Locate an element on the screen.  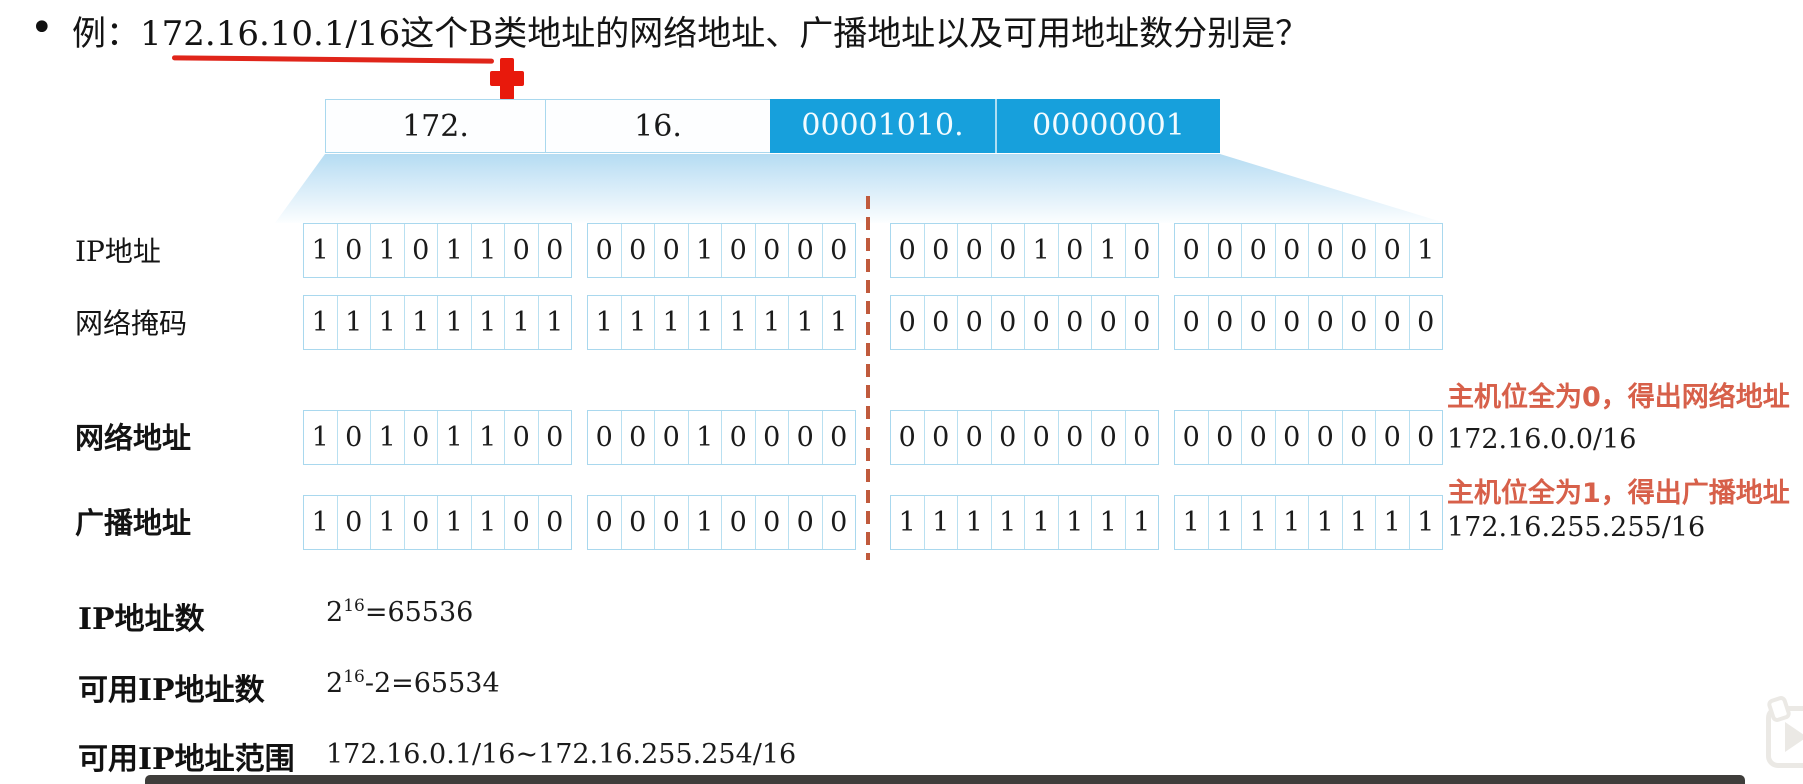
title-ip-address: 172.16.10.1/16 is located at coordinates (270, 34).